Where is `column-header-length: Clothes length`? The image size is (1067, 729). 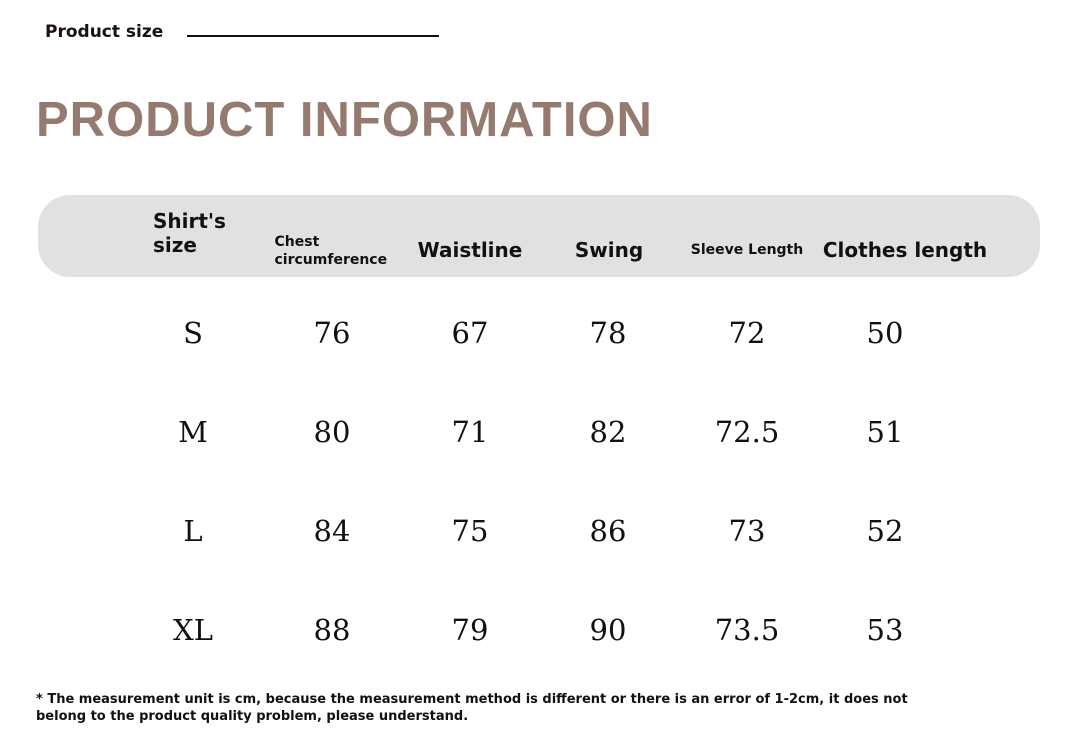
column-header-length: Clothes length is located at coordinates (905, 250).